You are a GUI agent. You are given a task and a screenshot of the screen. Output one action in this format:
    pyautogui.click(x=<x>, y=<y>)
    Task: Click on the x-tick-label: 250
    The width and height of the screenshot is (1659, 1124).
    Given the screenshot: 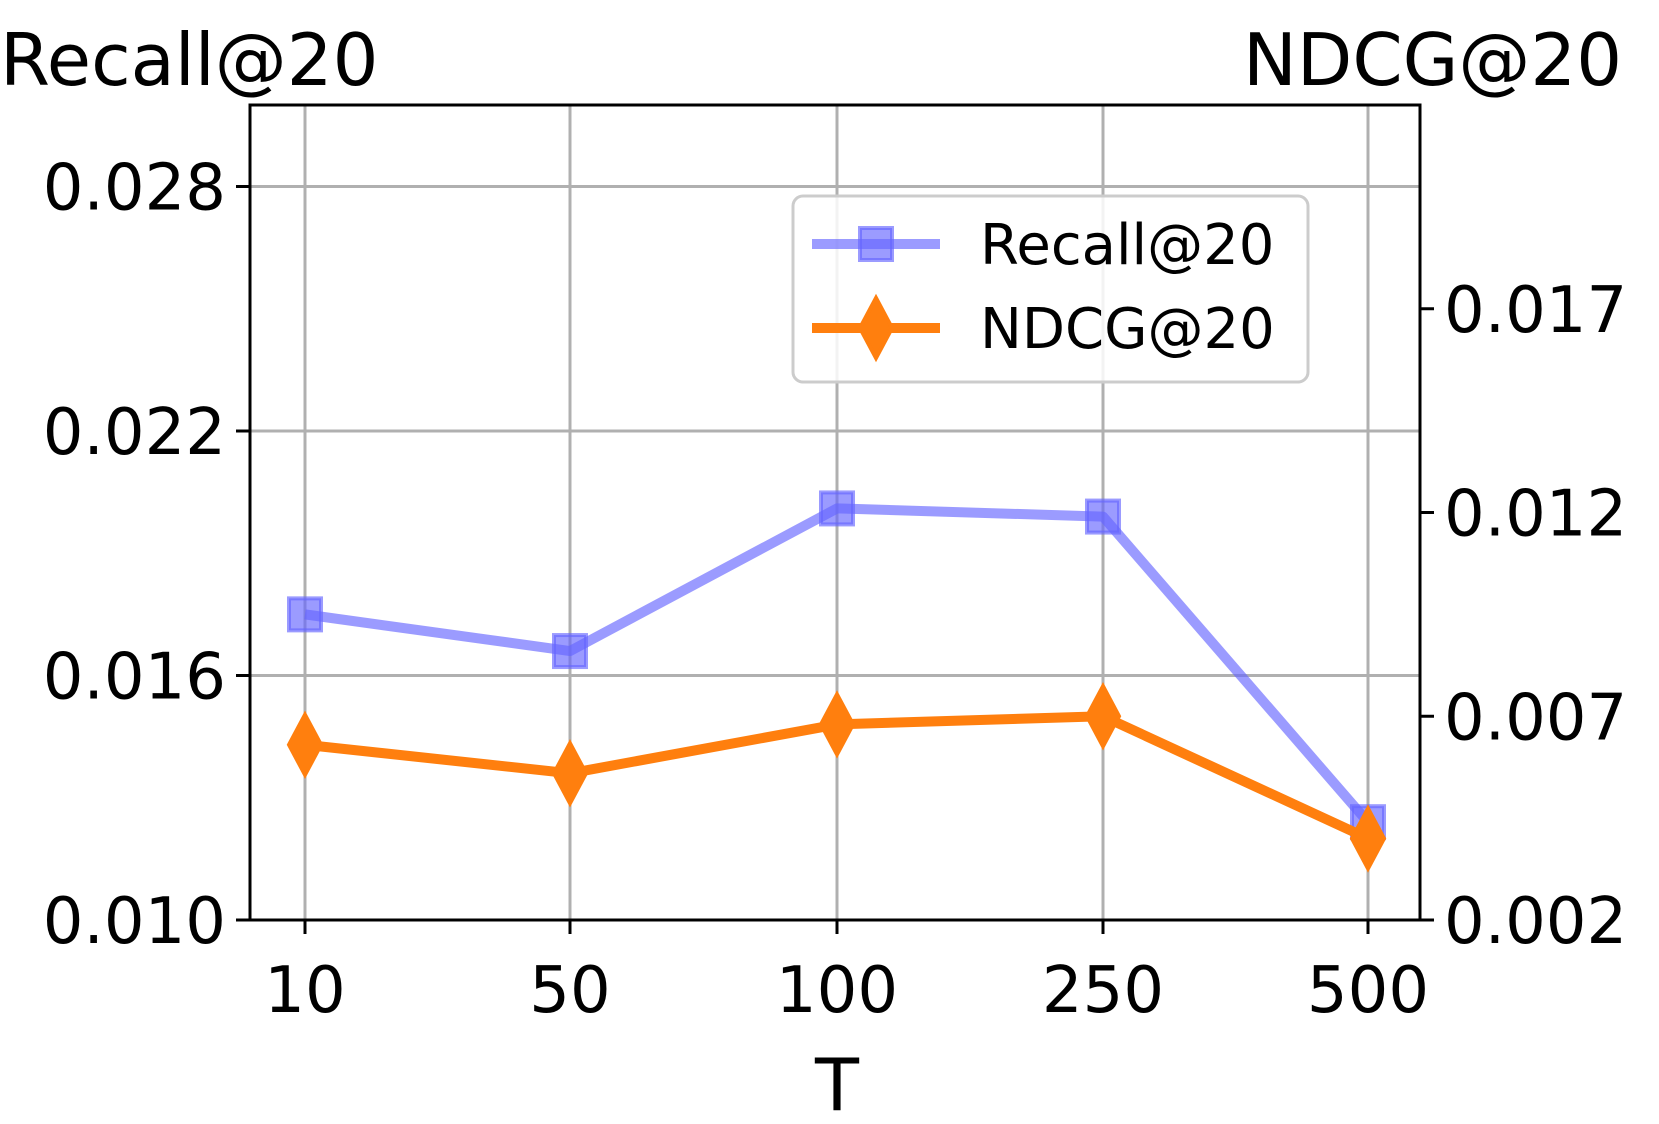 What is the action you would take?
    pyautogui.click(x=1103, y=991)
    